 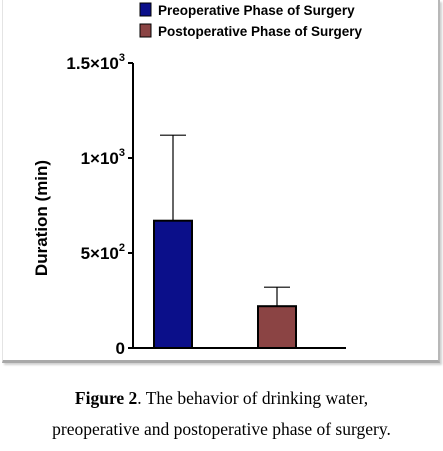 What do you see at coordinates (103, 252) in the screenshot?
I see `y-tick-label: 5×10²` at bounding box center [103, 252].